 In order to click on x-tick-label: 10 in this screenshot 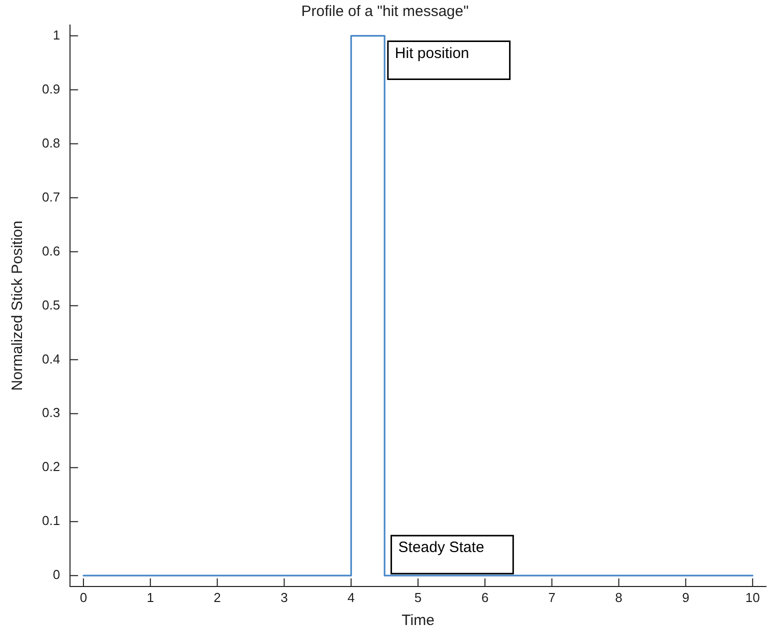, I will do `click(752, 597)`.